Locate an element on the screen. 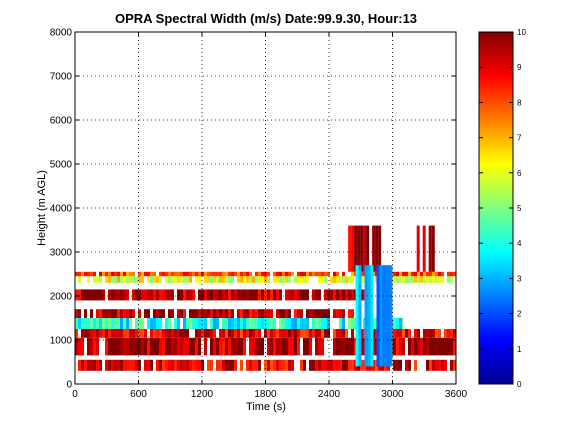 Image resolution: width=576 pixels, height=437 pixels. colorbar-tick-label: 1 is located at coordinates (519, 349).